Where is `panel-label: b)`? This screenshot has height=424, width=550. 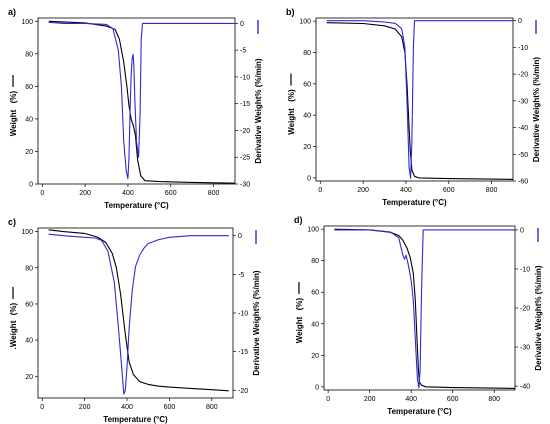 panel-label: b) is located at coordinates (290, 12).